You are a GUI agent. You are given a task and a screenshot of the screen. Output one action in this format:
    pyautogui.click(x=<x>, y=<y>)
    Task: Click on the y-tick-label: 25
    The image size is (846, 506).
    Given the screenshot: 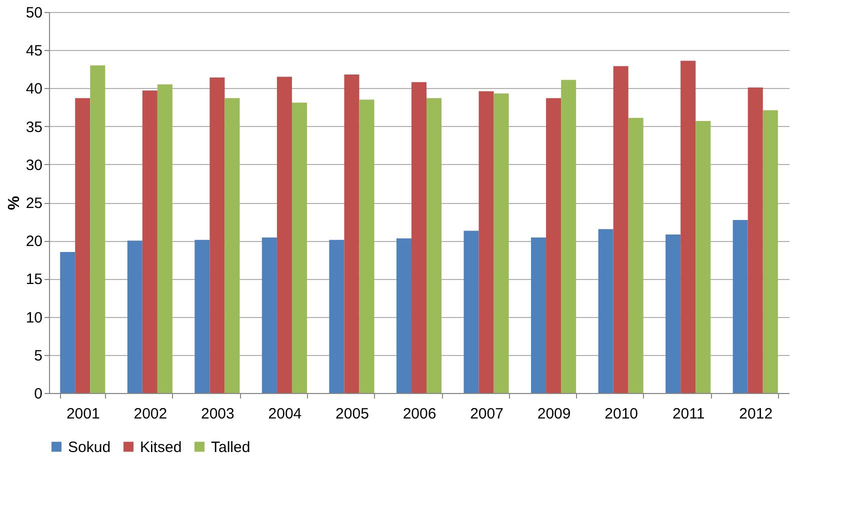 What is the action you would take?
    pyautogui.click(x=34, y=203)
    